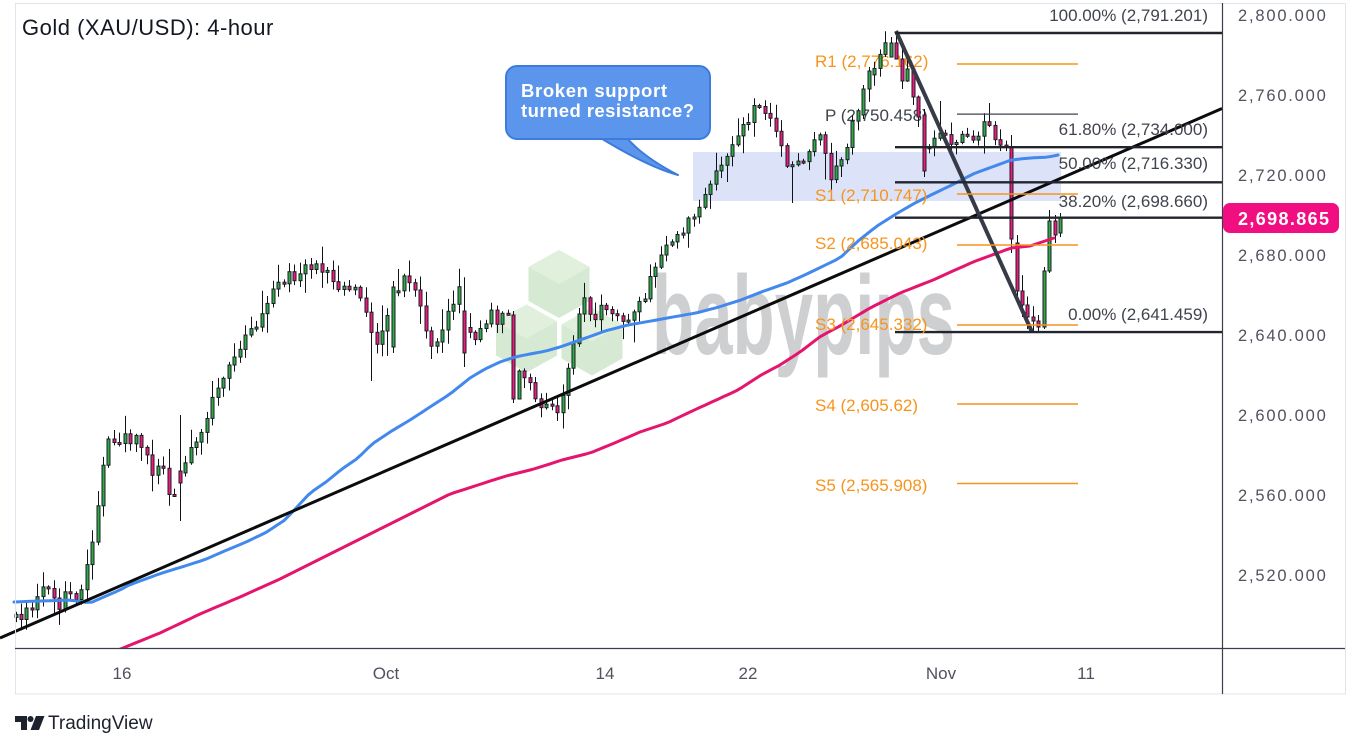  Describe the element at coordinates (871, 243) in the screenshot. I see `svg-text: S2 (2,685.043)` at that location.